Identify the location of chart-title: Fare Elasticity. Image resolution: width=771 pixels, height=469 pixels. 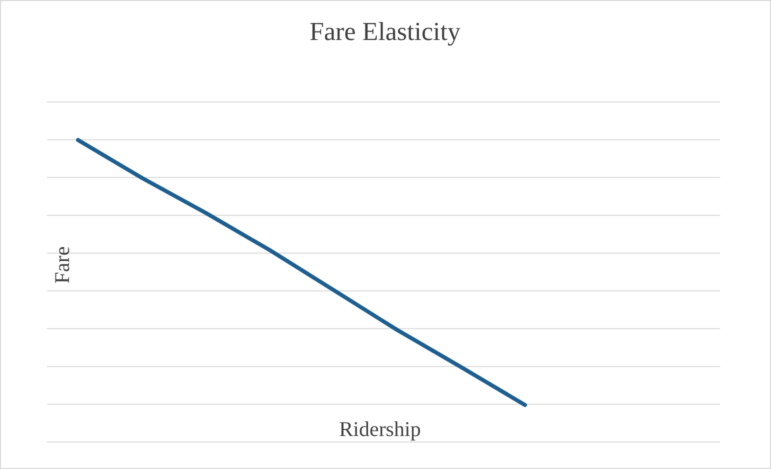
(385, 31).